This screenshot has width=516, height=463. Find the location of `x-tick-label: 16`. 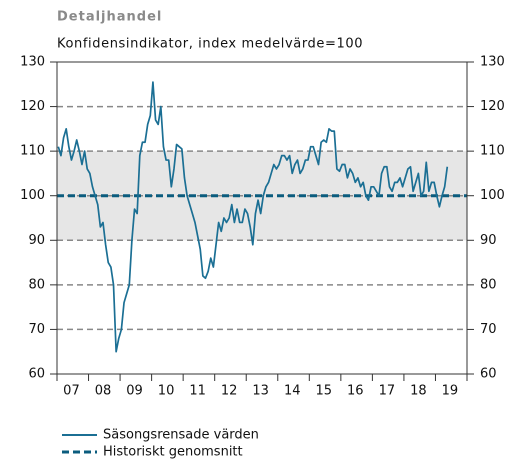

x-tick-label: 16 is located at coordinates (355, 391).